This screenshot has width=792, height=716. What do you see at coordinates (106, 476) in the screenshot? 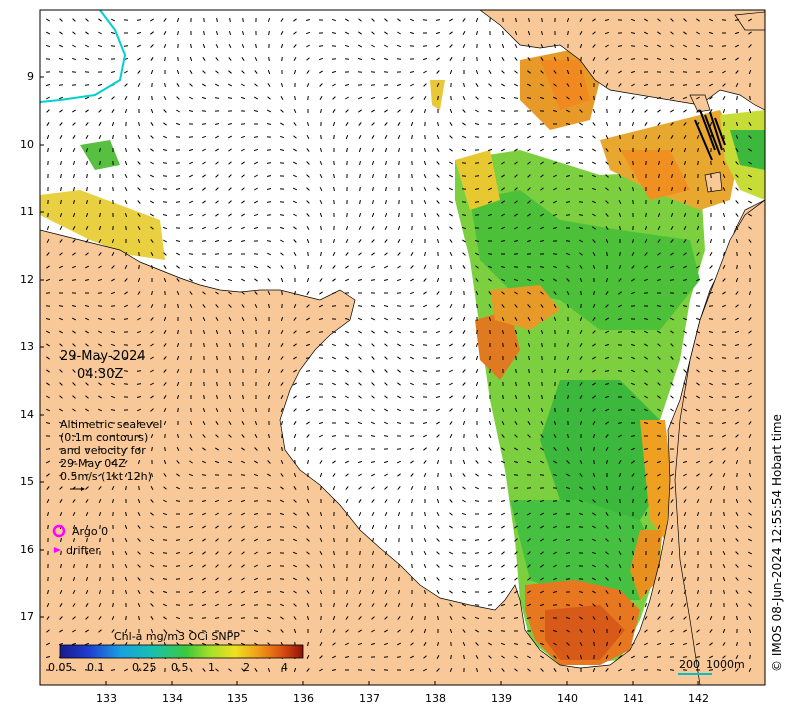
I see `note-line: 0.5m/s (1kt 12h)` at bounding box center [106, 476].